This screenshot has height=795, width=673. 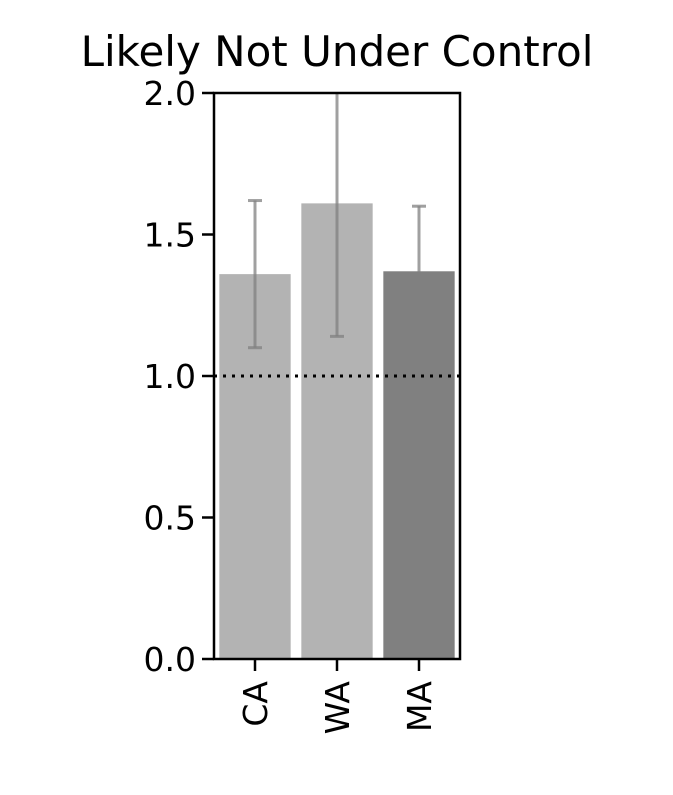 What do you see at coordinates (255, 274) in the screenshot?
I see `error-bar-ca` at bounding box center [255, 274].